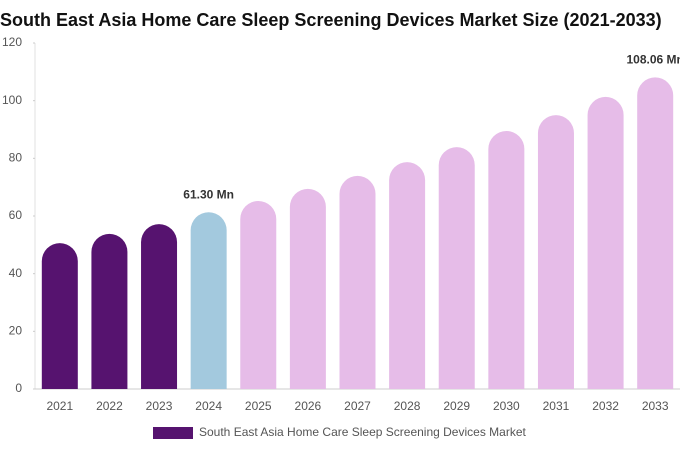  I want to click on y-tick-label: 100, so click(12, 100).